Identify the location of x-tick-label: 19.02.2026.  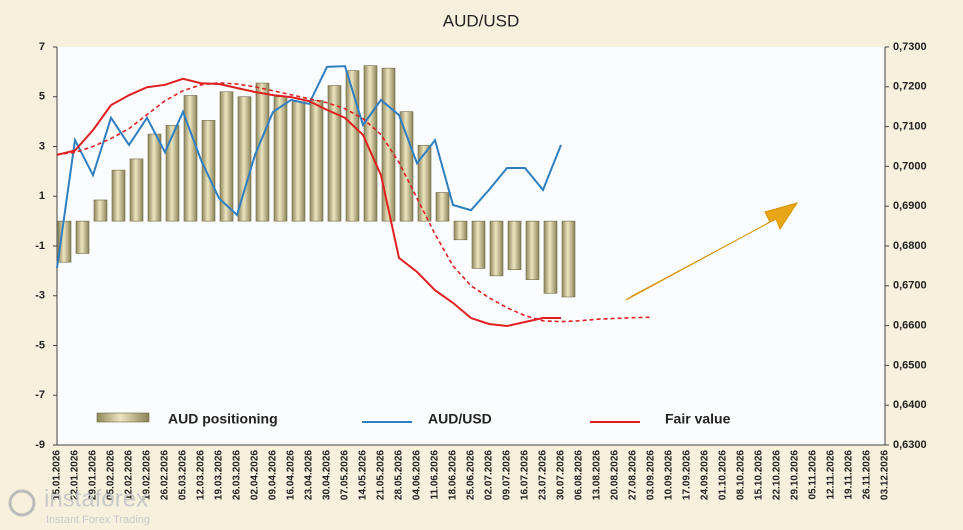
(147, 475).